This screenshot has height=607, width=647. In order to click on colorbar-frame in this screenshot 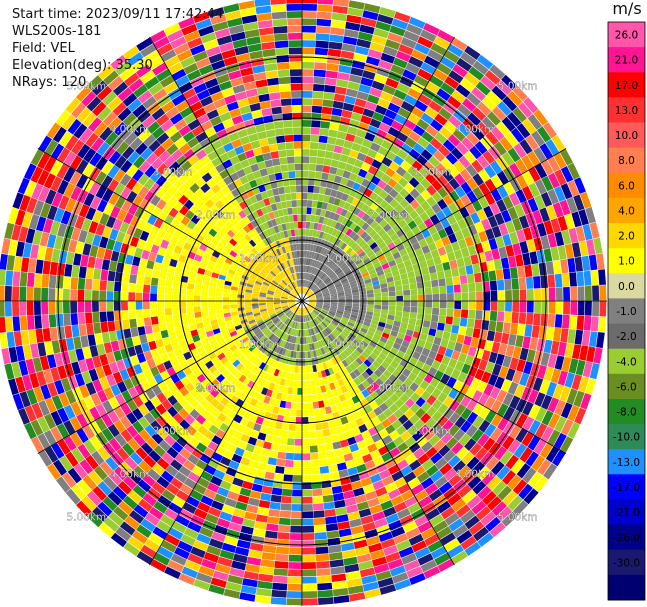, I will do `click(626, 311)`.